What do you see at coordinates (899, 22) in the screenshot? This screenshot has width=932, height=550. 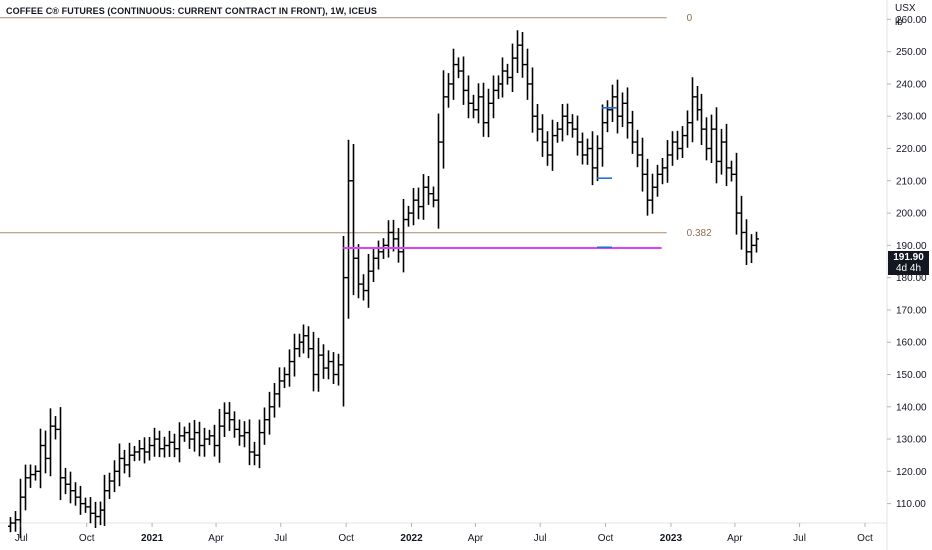 I see `unit-label: lb` at bounding box center [899, 22].